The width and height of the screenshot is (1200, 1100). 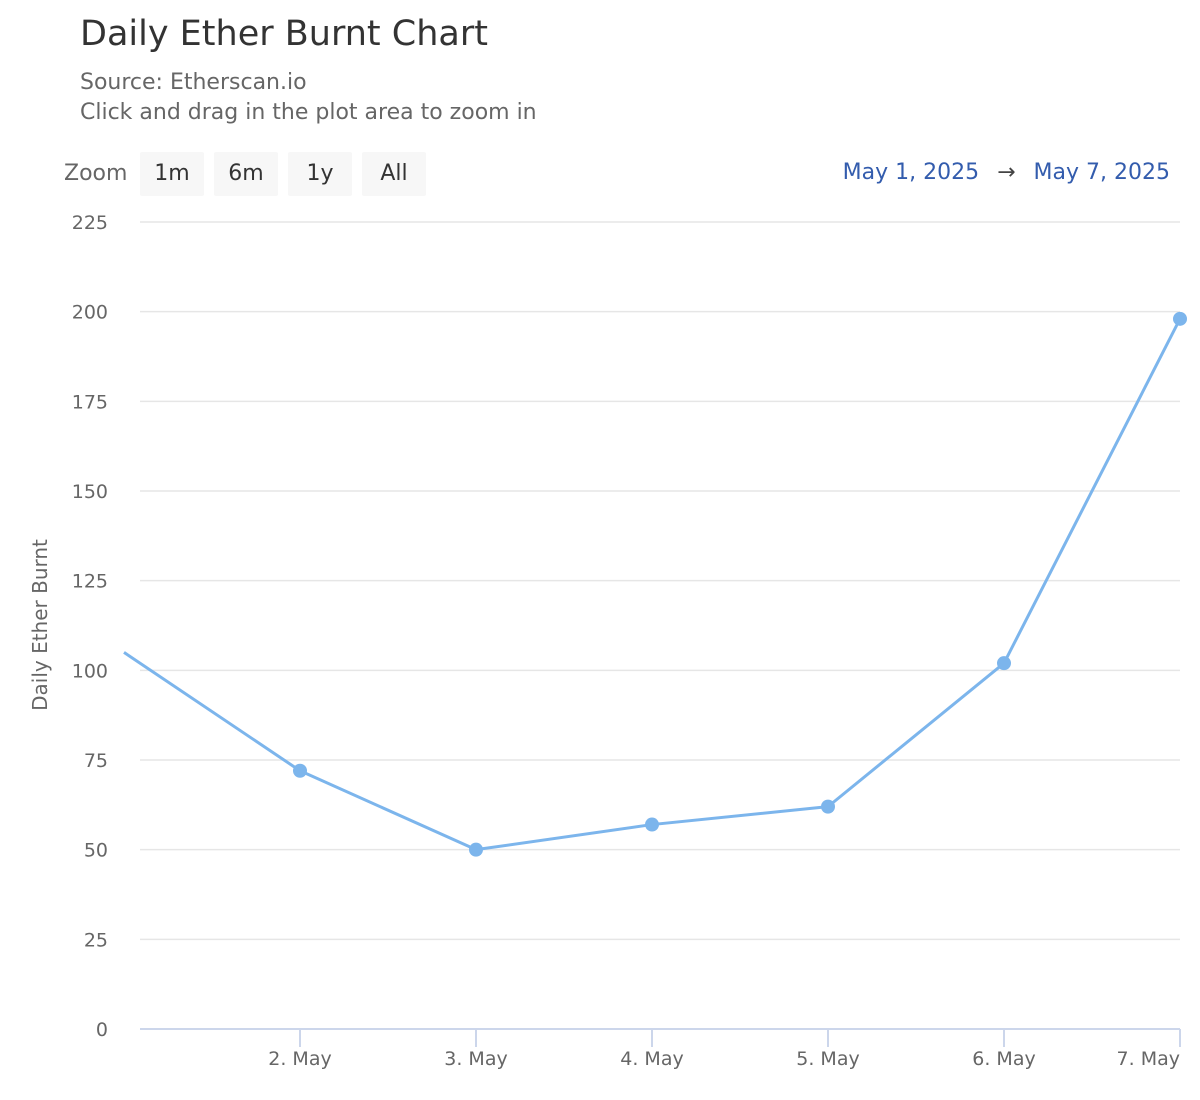 What do you see at coordinates (1003, 1059) in the screenshot?
I see `x-tick-label: 6. May` at bounding box center [1003, 1059].